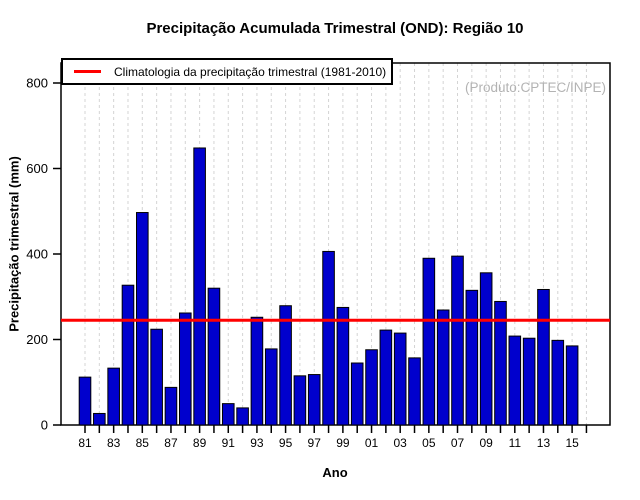 Image resolution: width=640 pixels, height=500 pixels. I want to click on y-tick-label: 600, so click(37, 168).